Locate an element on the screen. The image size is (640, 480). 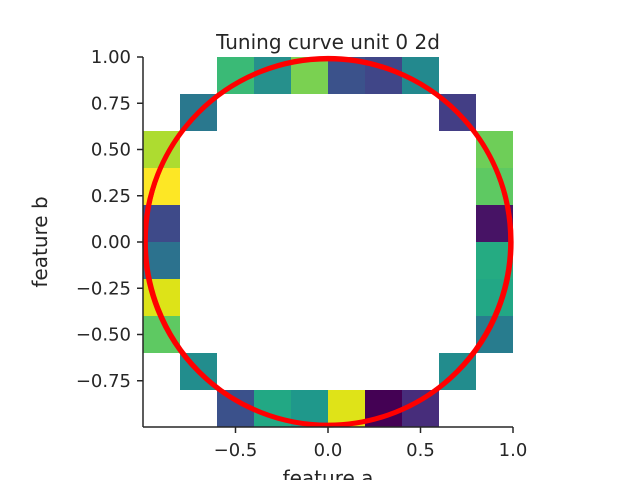
y-tick-label: −0.25 is located at coordinates (103, 288).